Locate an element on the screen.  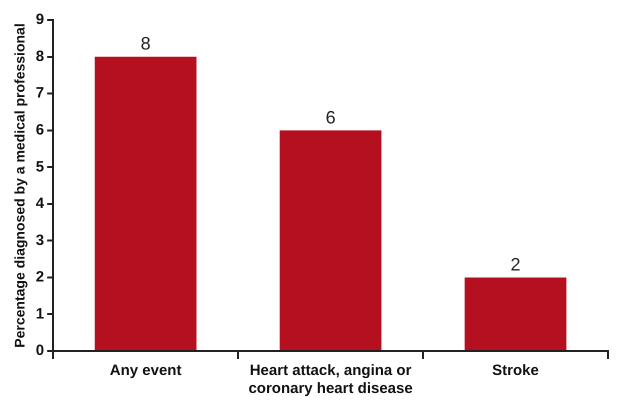
y-tick-label: 9 is located at coordinates (40, 19).